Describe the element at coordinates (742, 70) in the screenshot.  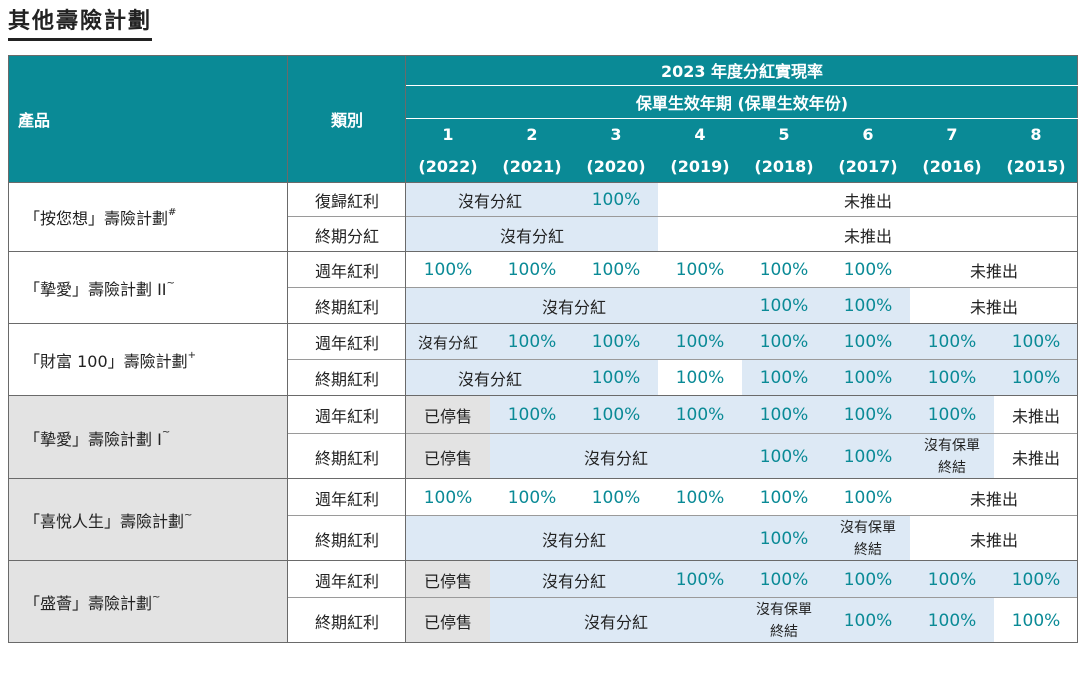
I see `header-rate-title: 2023 年度分紅實現率` at that location.